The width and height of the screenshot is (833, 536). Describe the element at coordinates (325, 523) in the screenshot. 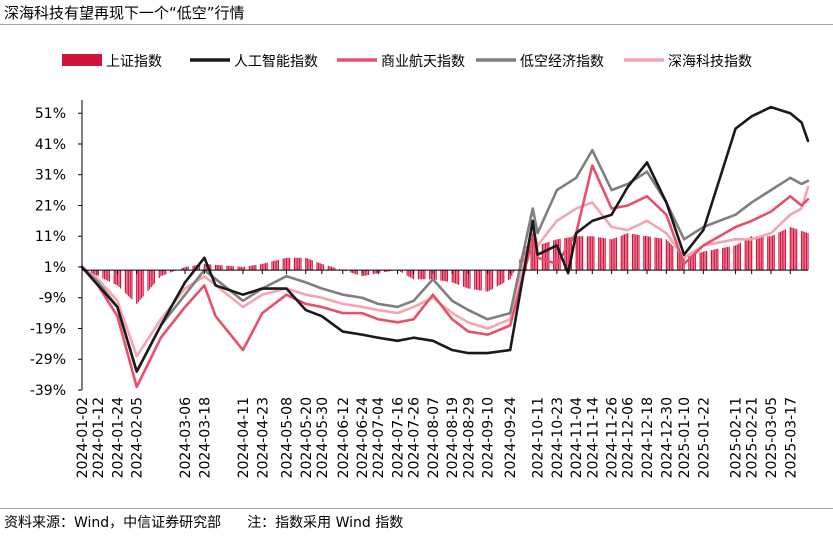

I see `footer-note: 注：指数采用 Wind 指数` at that location.